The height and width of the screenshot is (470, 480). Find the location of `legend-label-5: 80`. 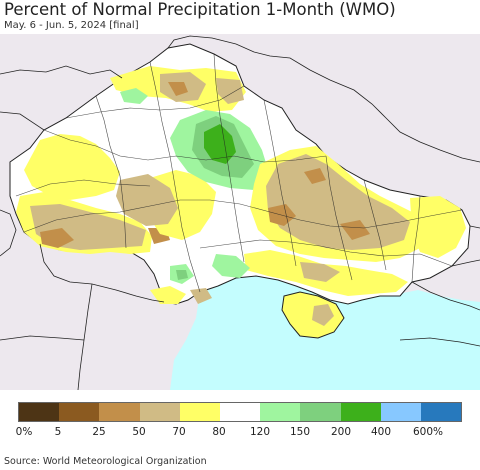

legend-label-5: 80 is located at coordinates (219, 432).